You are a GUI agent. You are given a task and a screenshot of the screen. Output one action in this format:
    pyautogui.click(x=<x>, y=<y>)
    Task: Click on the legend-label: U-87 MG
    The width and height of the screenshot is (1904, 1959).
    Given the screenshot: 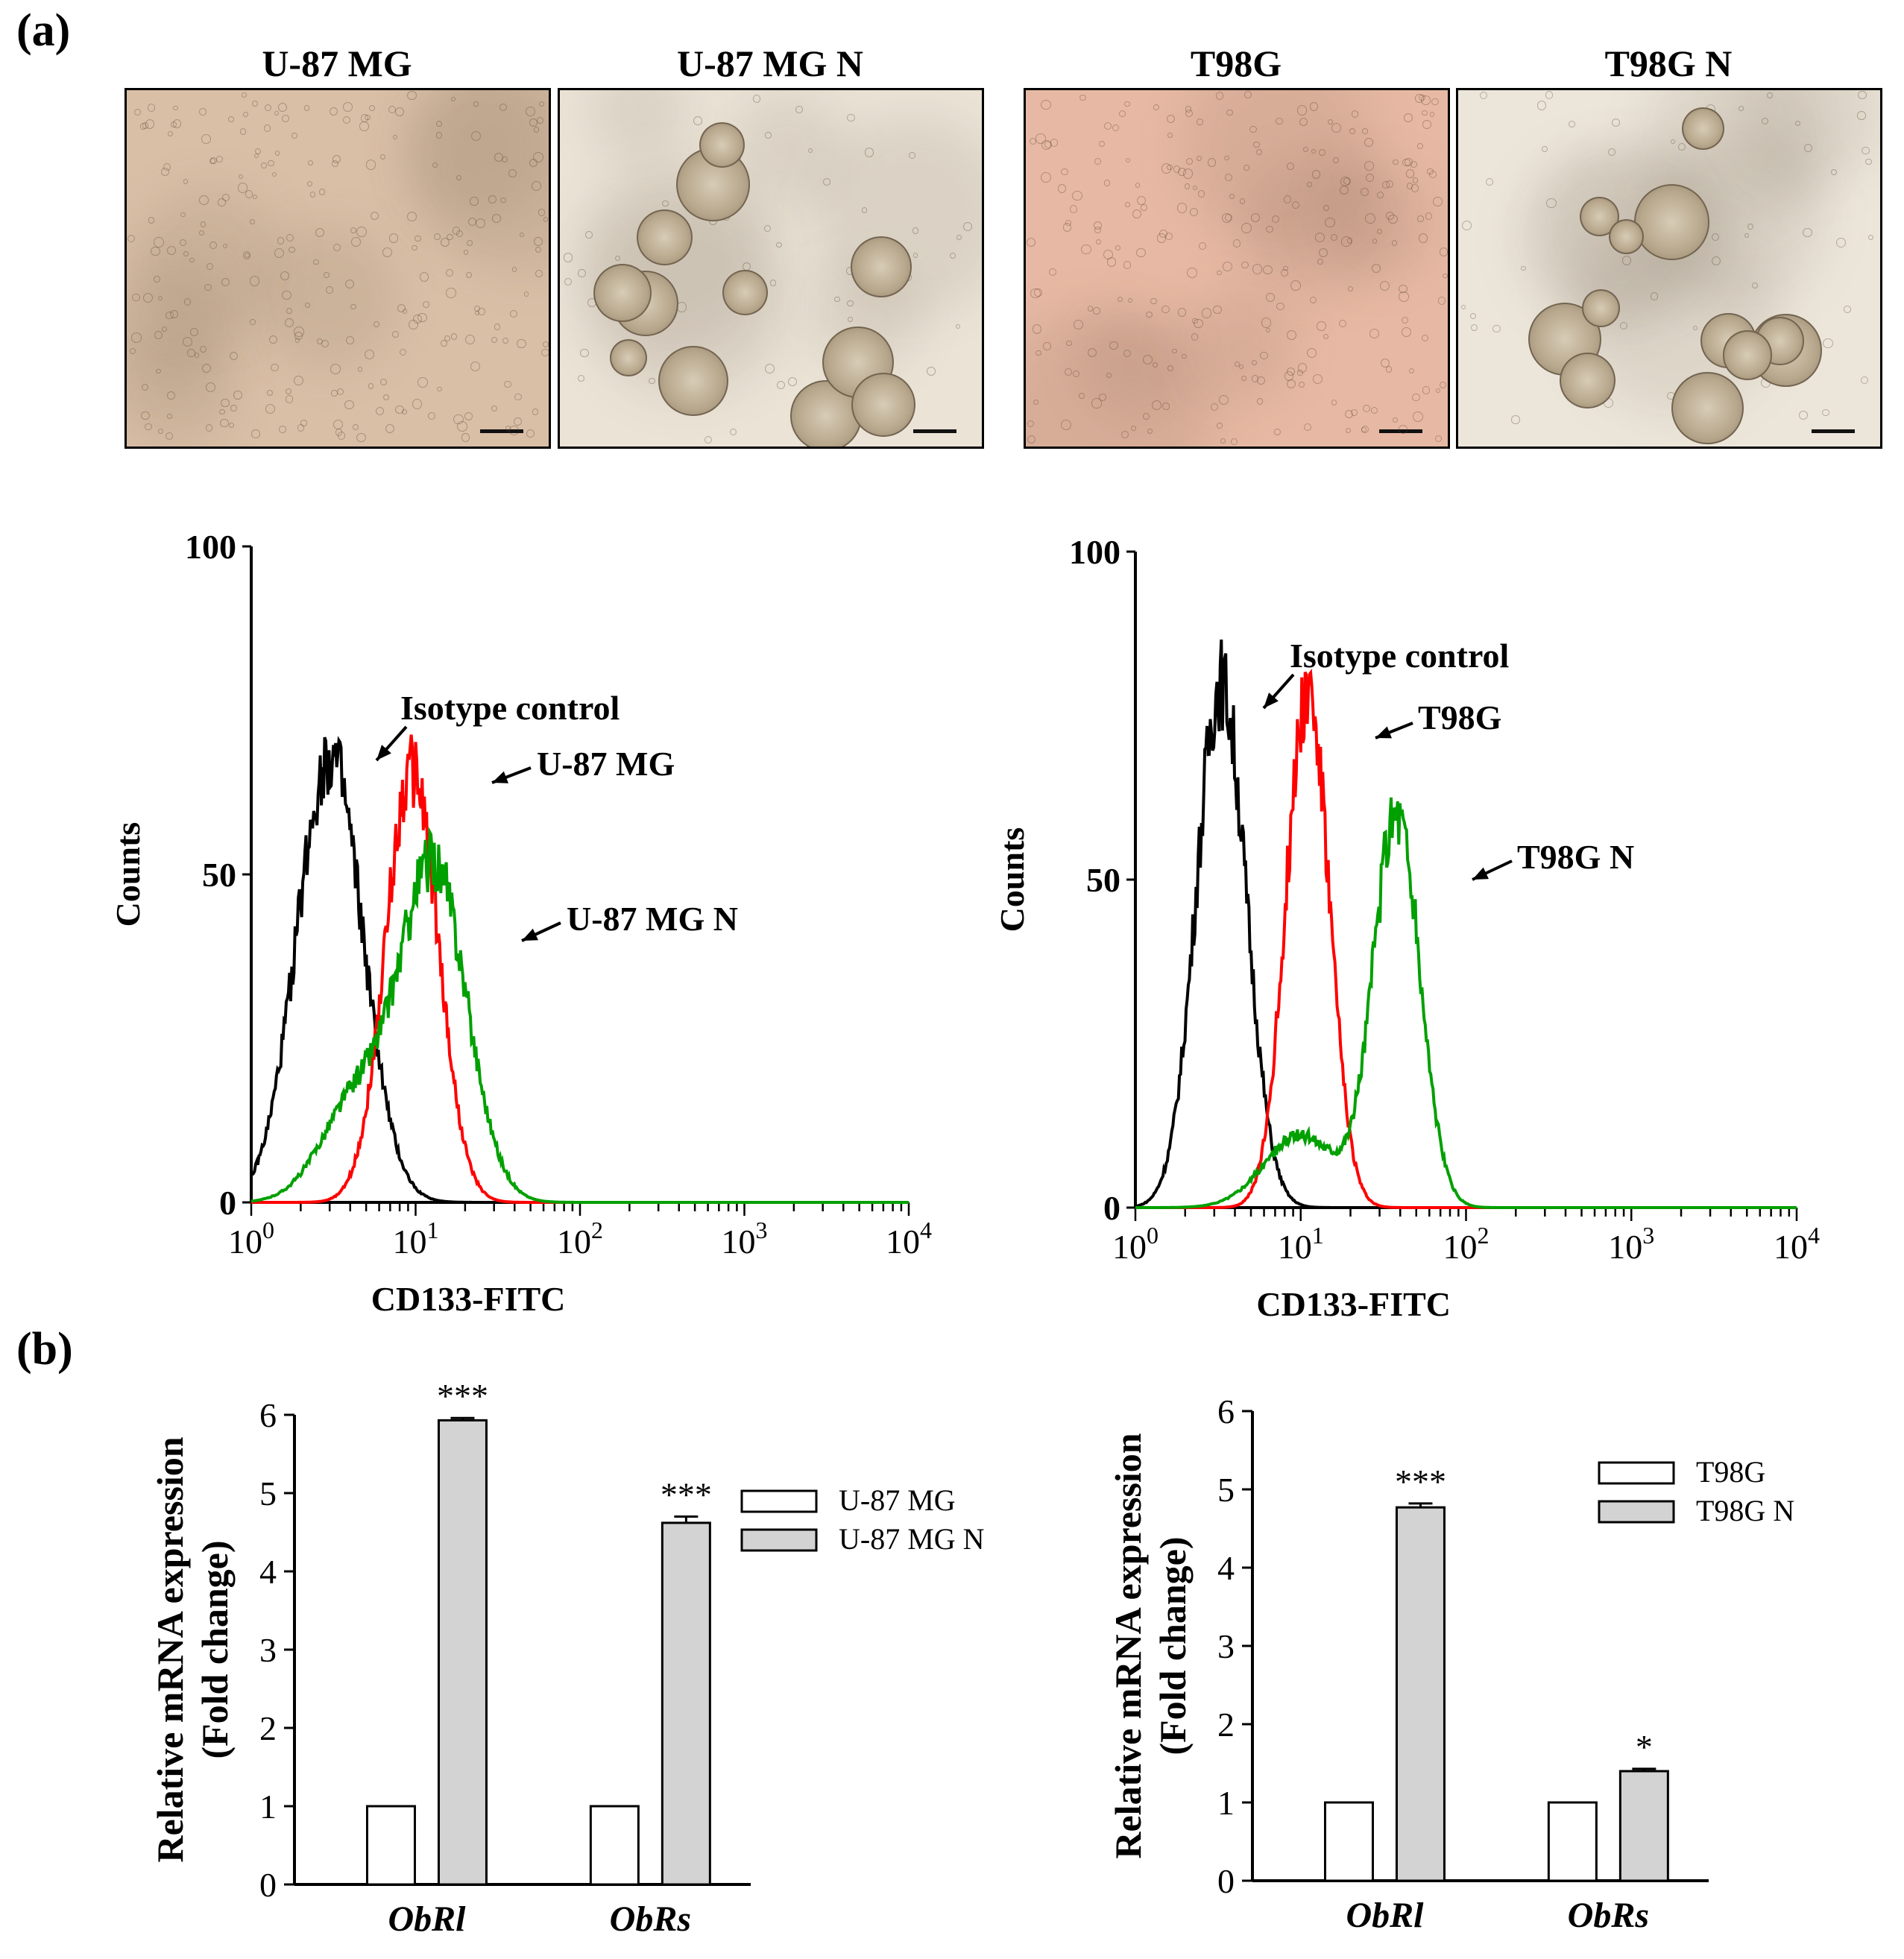 What is the action you would take?
    pyautogui.click(x=897, y=1500)
    